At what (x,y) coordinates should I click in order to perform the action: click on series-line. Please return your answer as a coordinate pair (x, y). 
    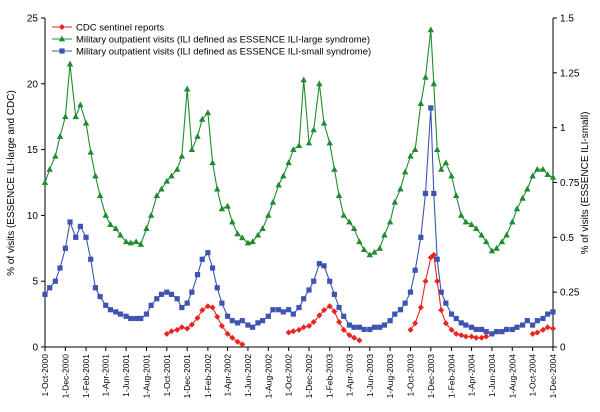
    Looking at the image, I should click on (448, 296).